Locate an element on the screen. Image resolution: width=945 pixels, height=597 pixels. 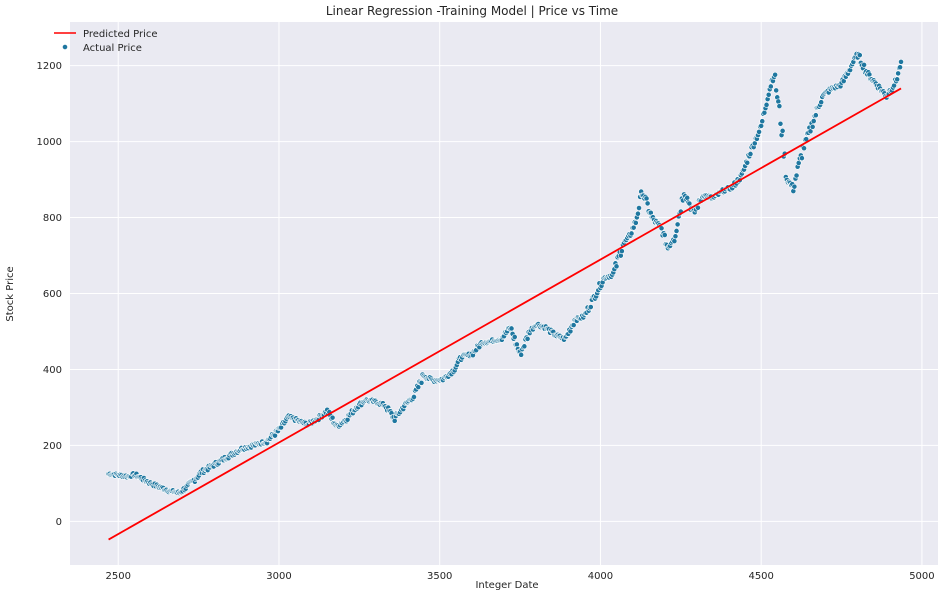
x-tick-label: 4000 is located at coordinates (600, 576).